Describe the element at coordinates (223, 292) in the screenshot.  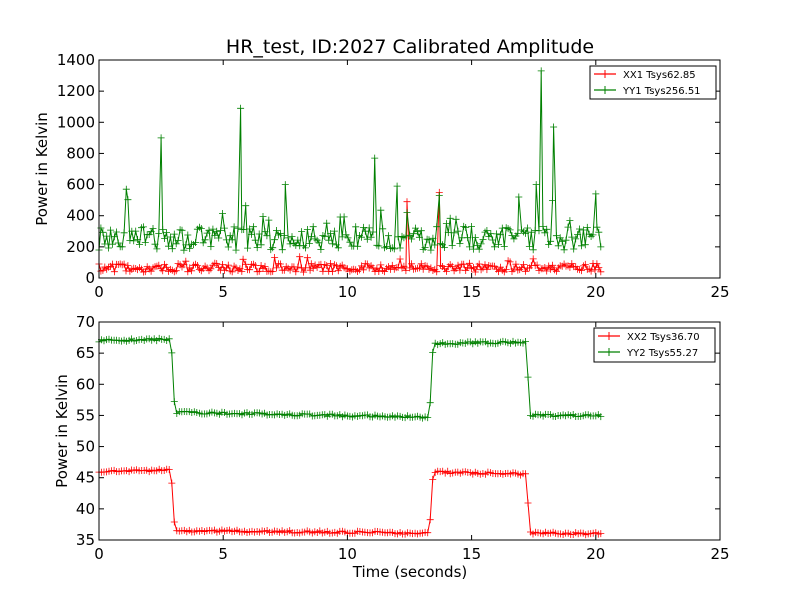
I see `x-tick-label: 5` at that location.